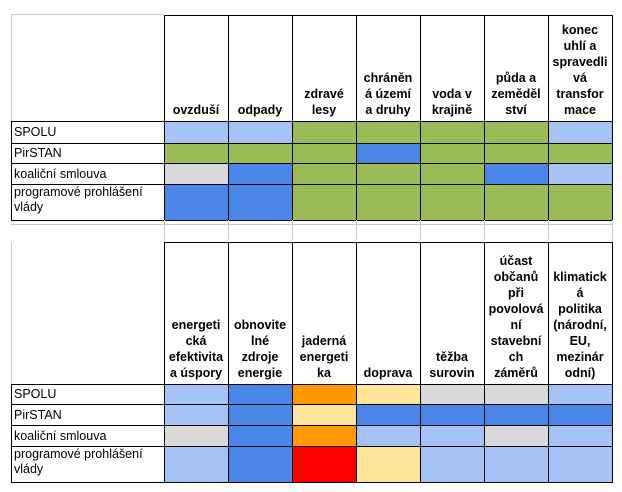 The image size is (622, 492). Describe the element at coordinates (38, 153) in the screenshot. I see `table1-row-label-text: PirSTAN` at that location.